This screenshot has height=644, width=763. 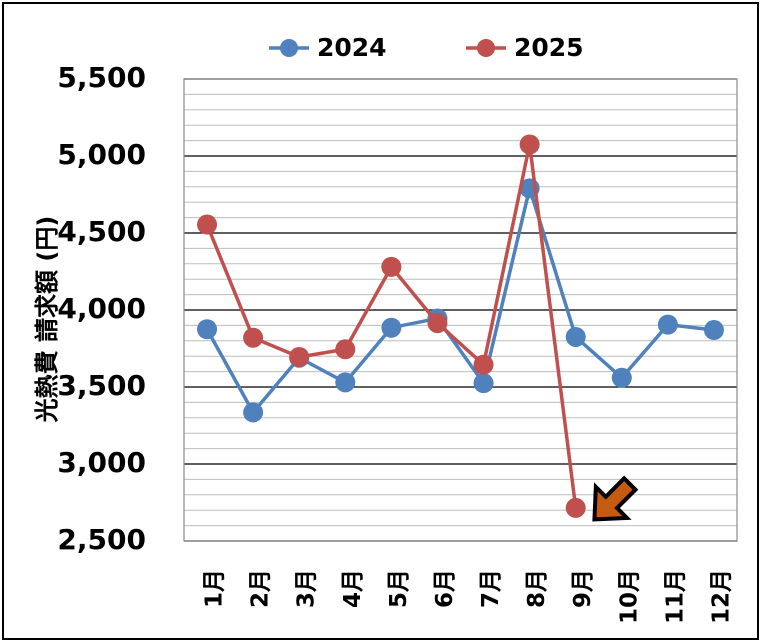 What do you see at coordinates (721, 596) in the screenshot?
I see `x-tick-label: 12月` at bounding box center [721, 596].